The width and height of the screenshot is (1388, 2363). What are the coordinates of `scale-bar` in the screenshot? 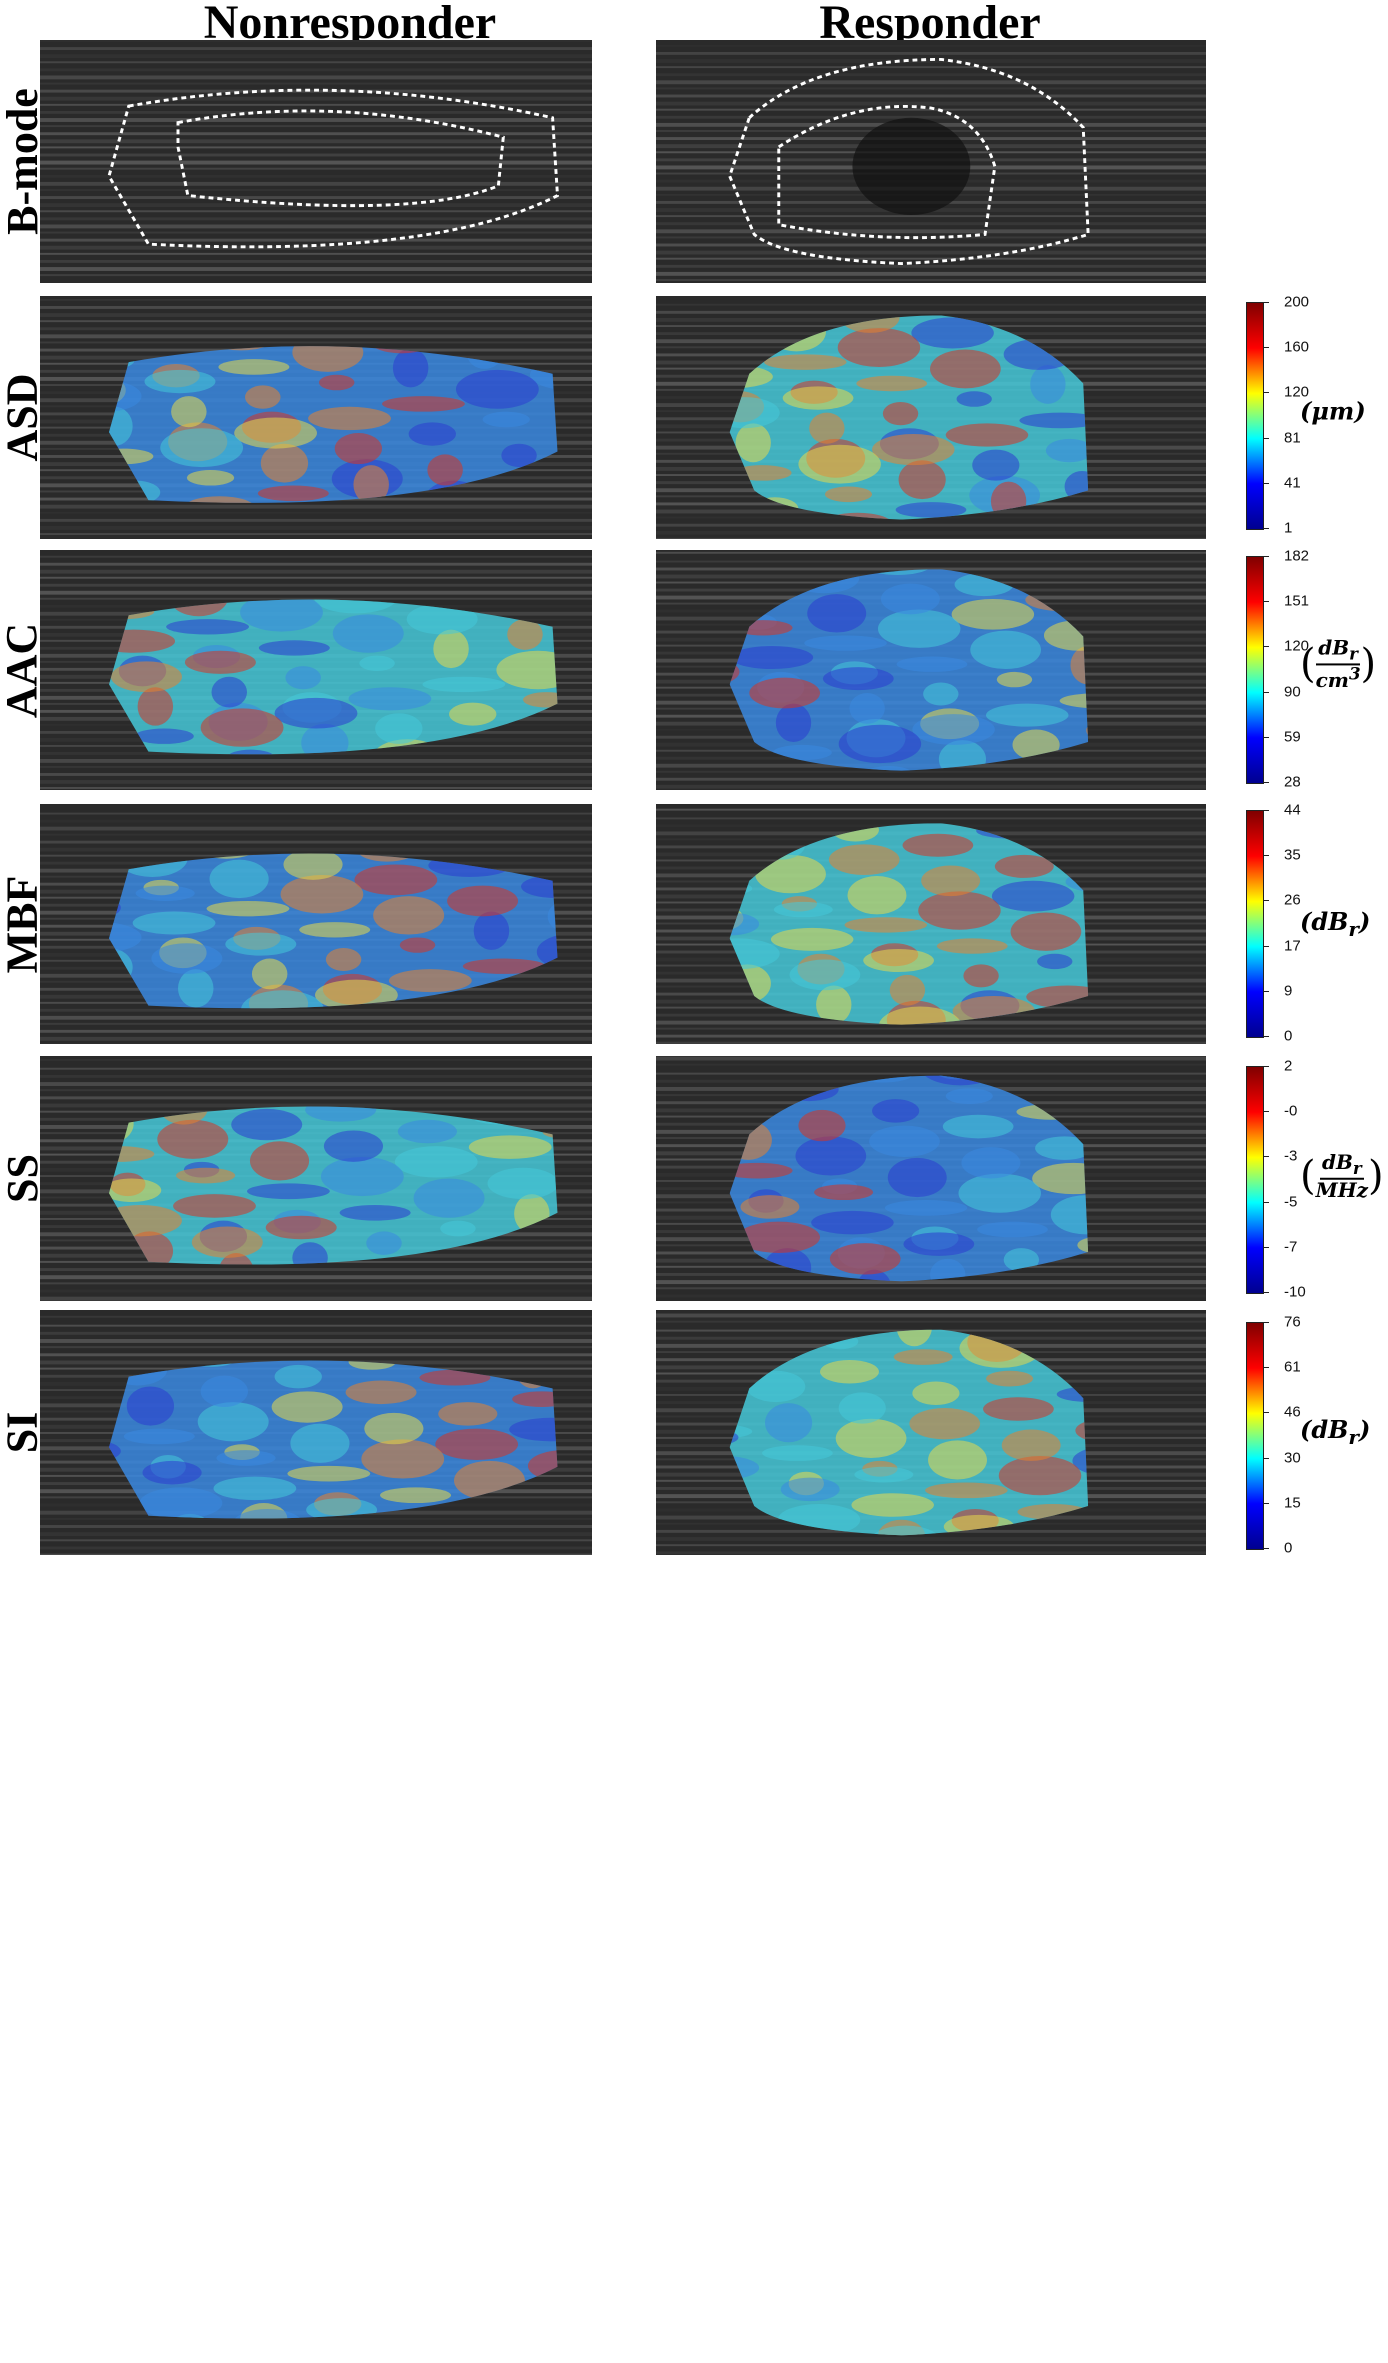 It's located at (1091, 2281).